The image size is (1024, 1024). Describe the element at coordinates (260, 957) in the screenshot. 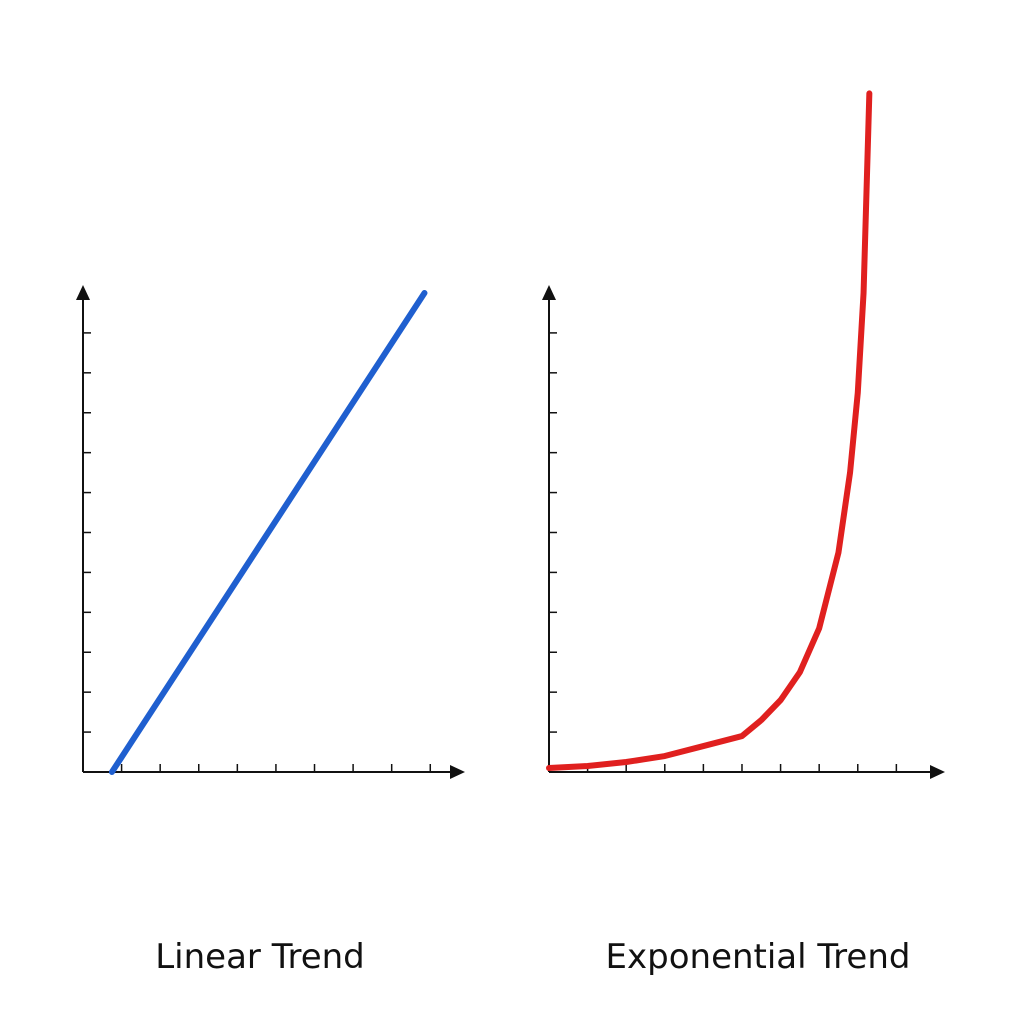

I see `chart-title: Linear Trend` at that location.